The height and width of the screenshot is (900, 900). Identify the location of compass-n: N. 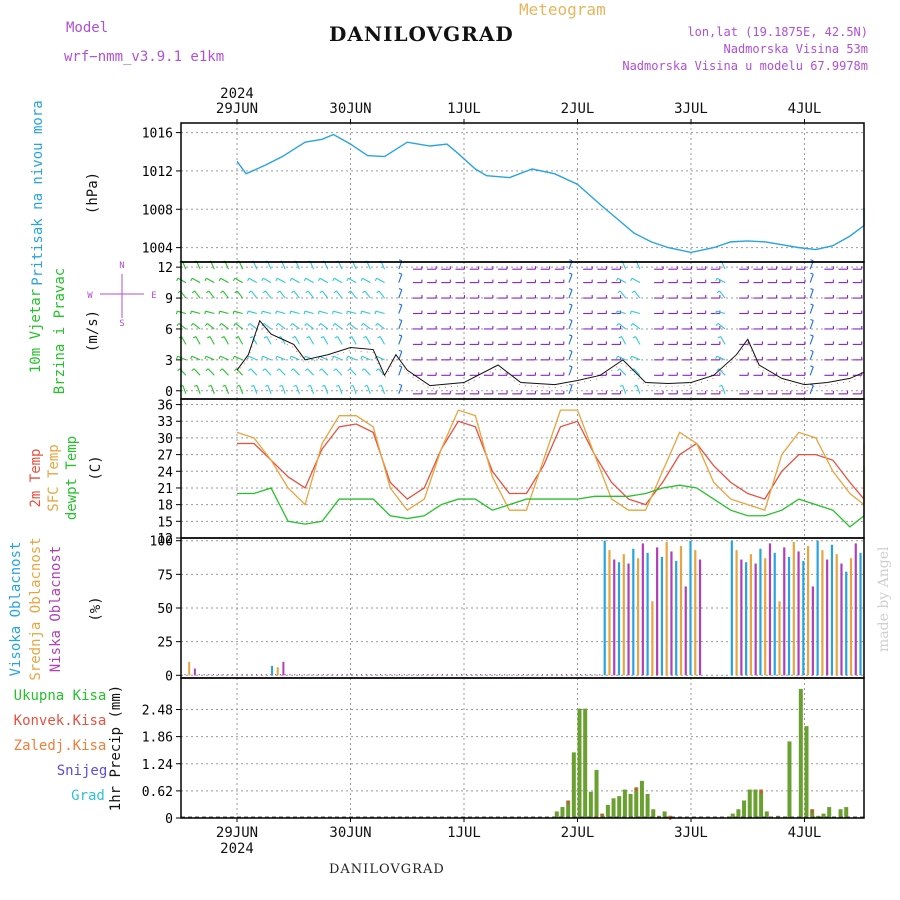
(121, 266).